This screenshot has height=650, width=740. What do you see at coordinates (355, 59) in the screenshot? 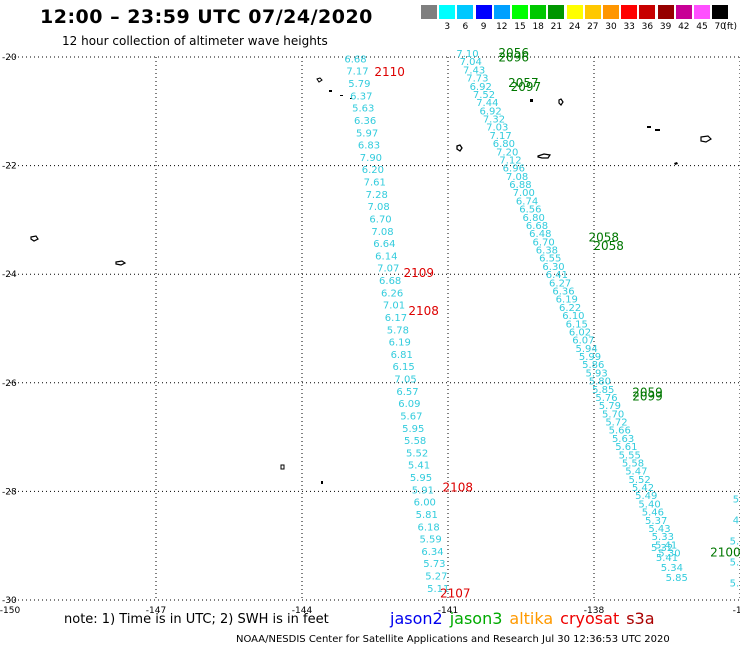
I see `track1-value: 6.68` at bounding box center [355, 59].